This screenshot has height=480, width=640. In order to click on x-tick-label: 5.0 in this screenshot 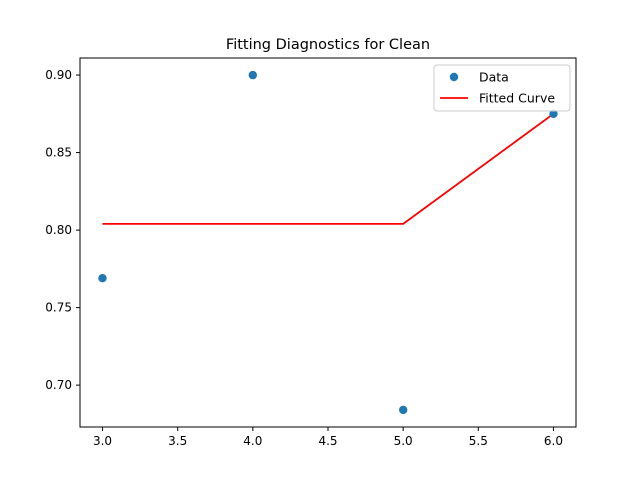, I will do `click(403, 441)`.